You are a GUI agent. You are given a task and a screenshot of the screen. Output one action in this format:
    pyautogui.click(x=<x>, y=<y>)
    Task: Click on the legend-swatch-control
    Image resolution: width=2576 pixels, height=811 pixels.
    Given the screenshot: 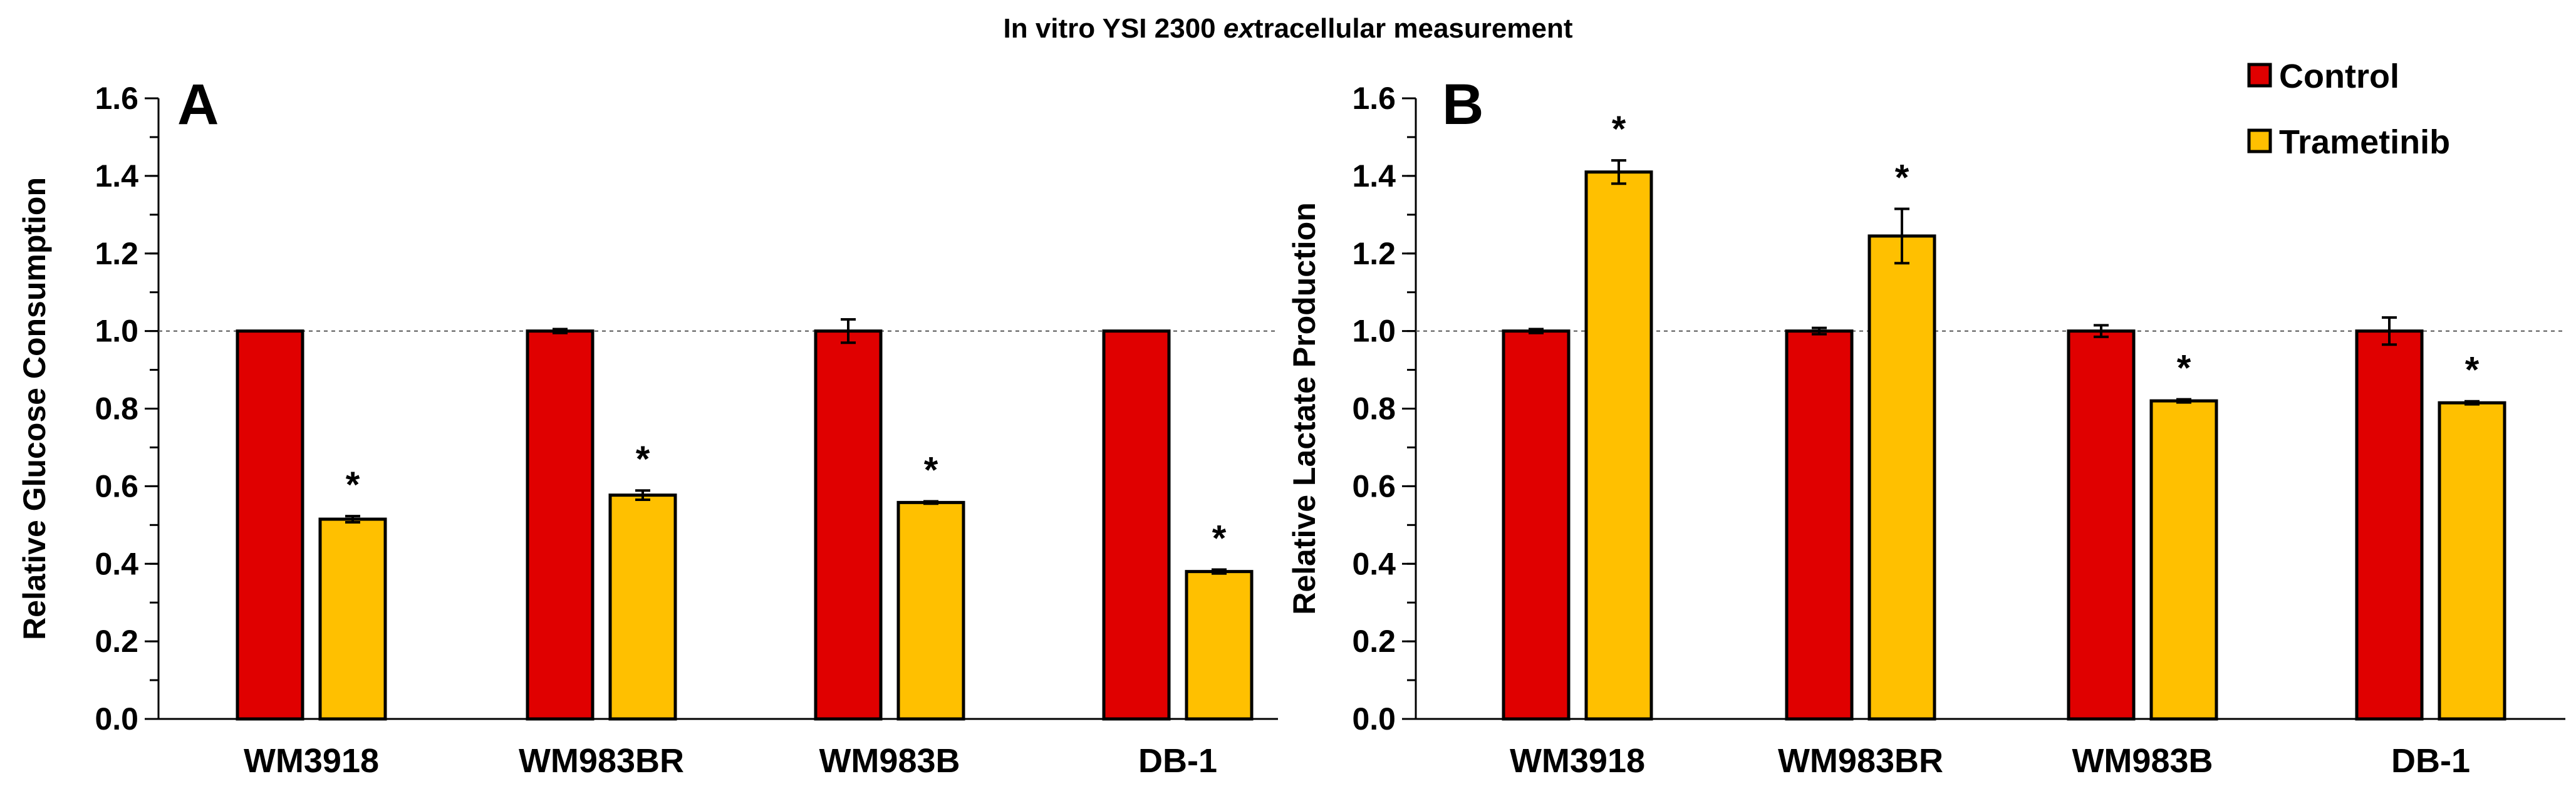 What is the action you would take?
    pyautogui.click(x=2259, y=75)
    